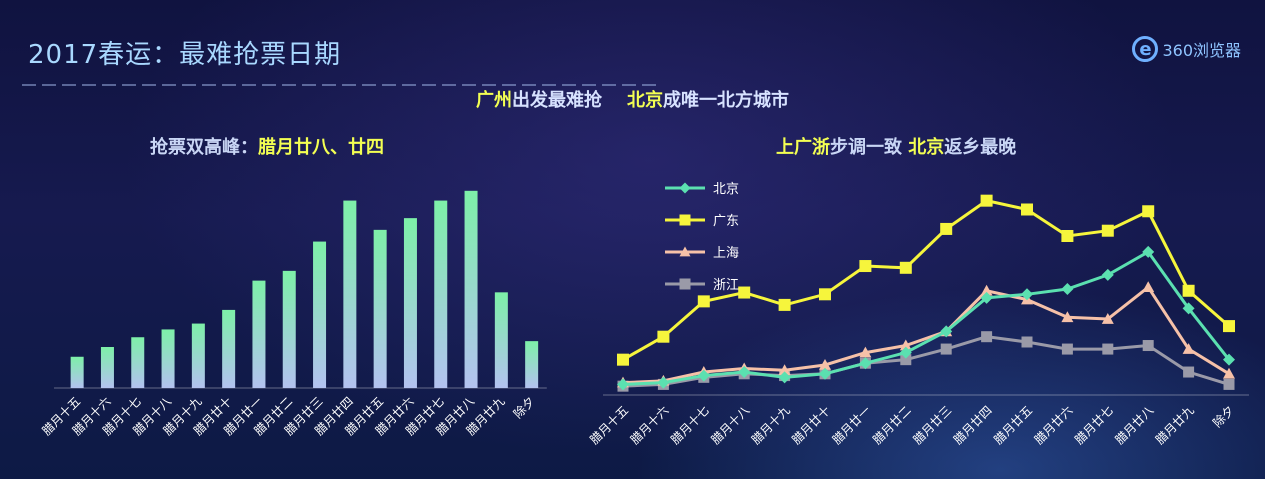 This screenshot has width=1265, height=479. What do you see at coordinates (185, 55) in the screenshot?
I see `page-title: 2017春运：最难抢票日期` at bounding box center [185, 55].